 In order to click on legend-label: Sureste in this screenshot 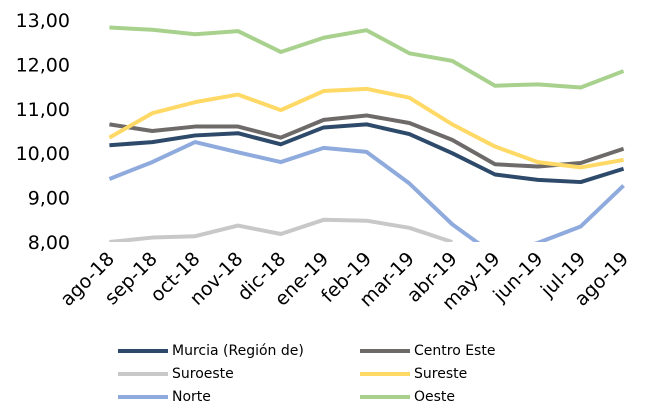, I will do `click(440, 374)`.